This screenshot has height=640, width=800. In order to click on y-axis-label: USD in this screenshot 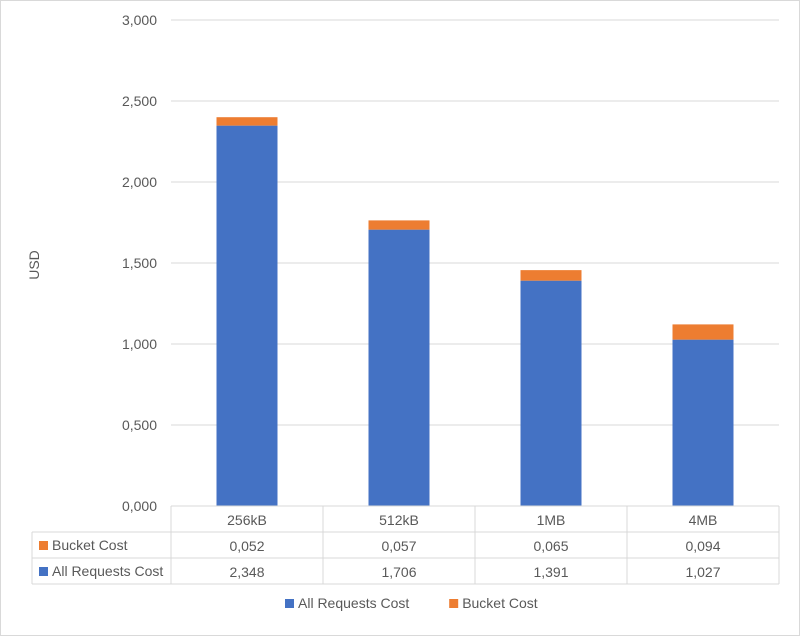, I will do `click(34, 265)`.